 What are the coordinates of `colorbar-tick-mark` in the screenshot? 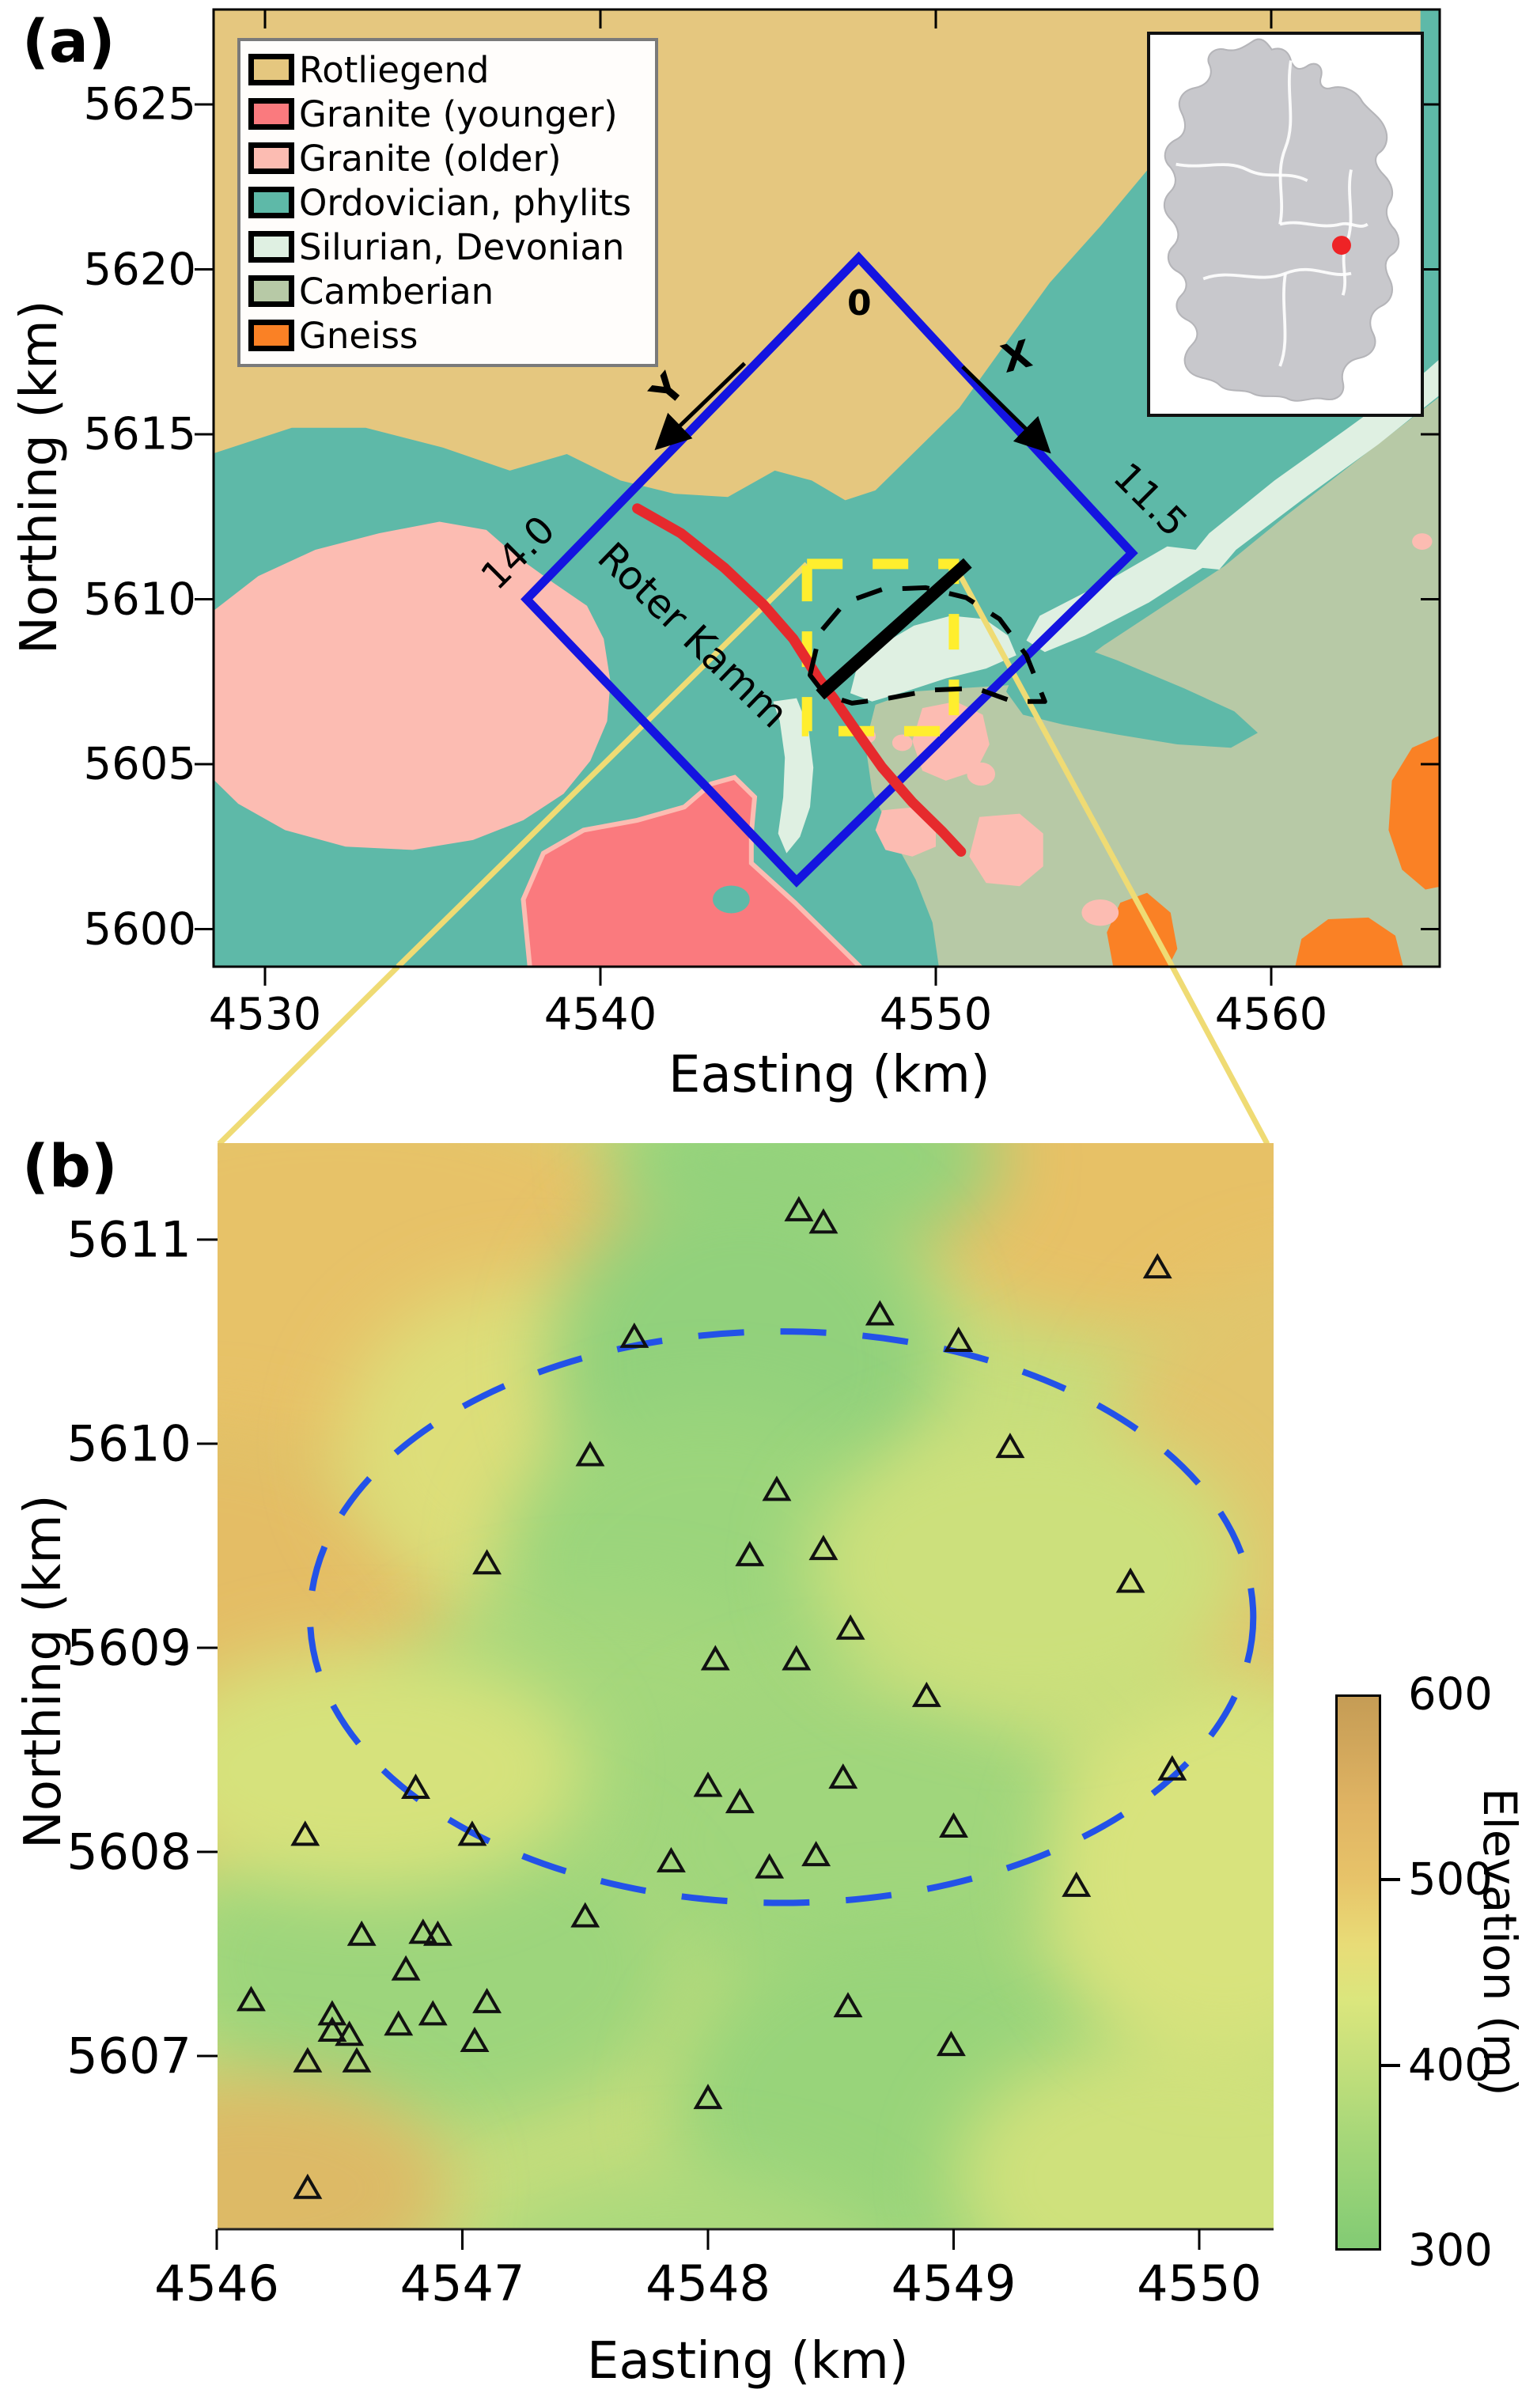 It's located at (1390, 2065).